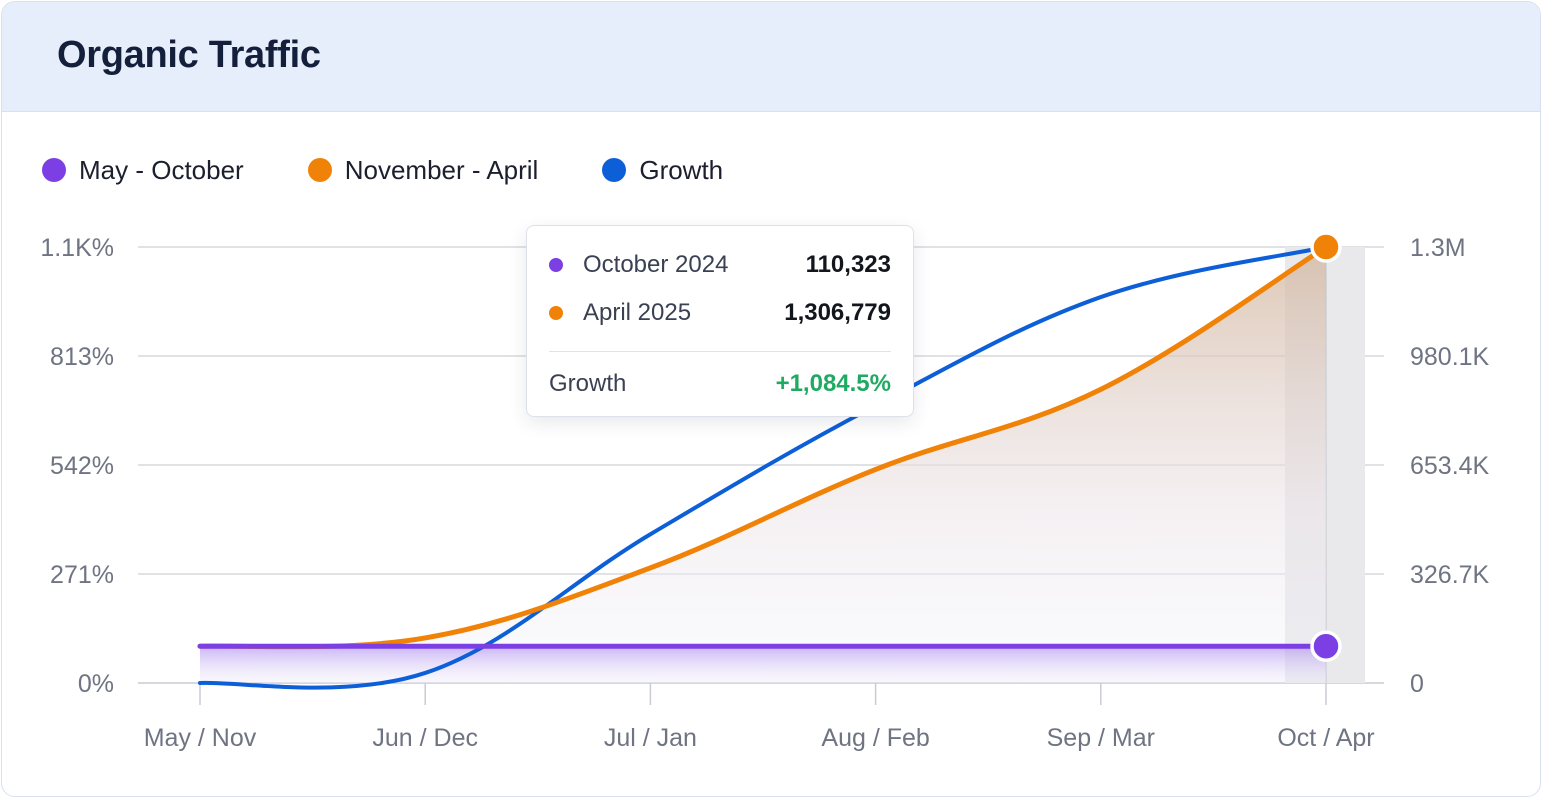 The height and width of the screenshot is (800, 1544). What do you see at coordinates (82, 575) in the screenshot?
I see `y-left-tick-label: 271%` at bounding box center [82, 575].